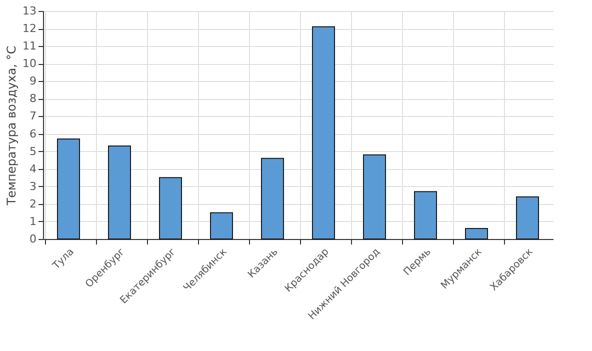 The image size is (592, 351). Describe the element at coordinates (33, 203) in the screenshot. I see `y-tick-label: 2` at that location.